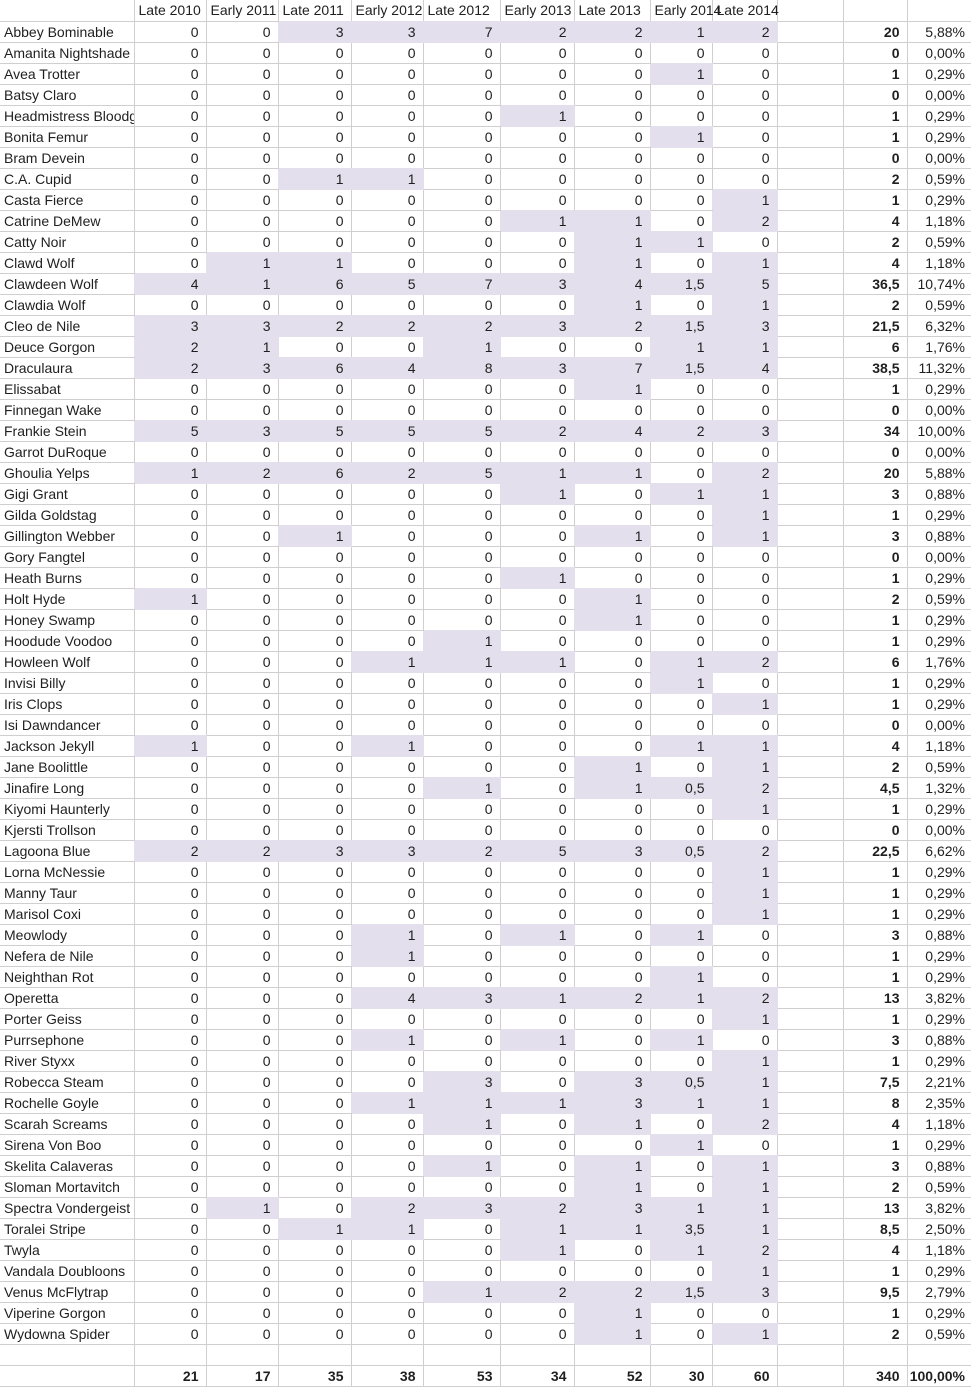 The width and height of the screenshot is (971, 1387). What do you see at coordinates (67, 998) in the screenshot?
I see `character-name-cell: Operetta` at bounding box center [67, 998].